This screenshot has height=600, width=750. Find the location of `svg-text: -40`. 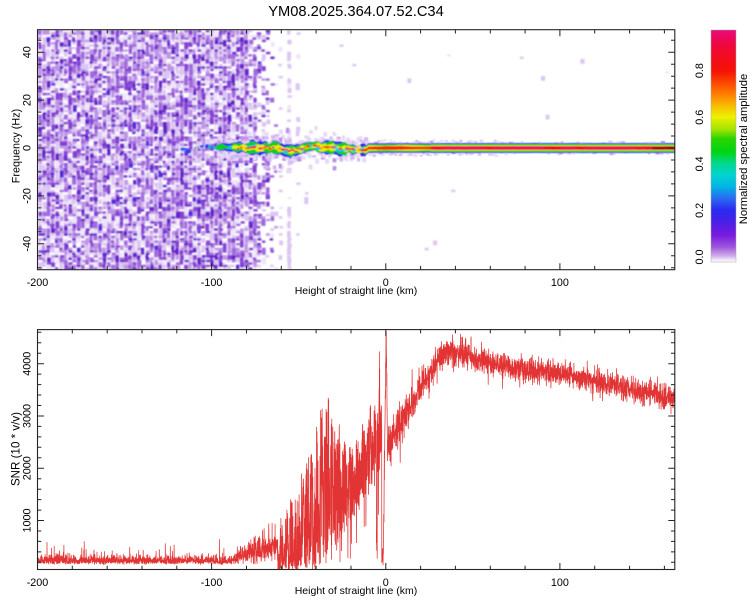

svg-text: -40 is located at coordinates (28, 244).